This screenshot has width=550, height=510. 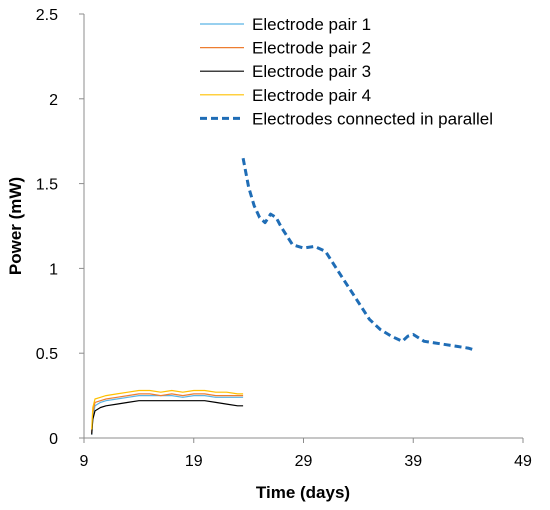 What do you see at coordinates (47, 354) in the screenshot?
I see `y-tick-label: 0.5` at bounding box center [47, 354].